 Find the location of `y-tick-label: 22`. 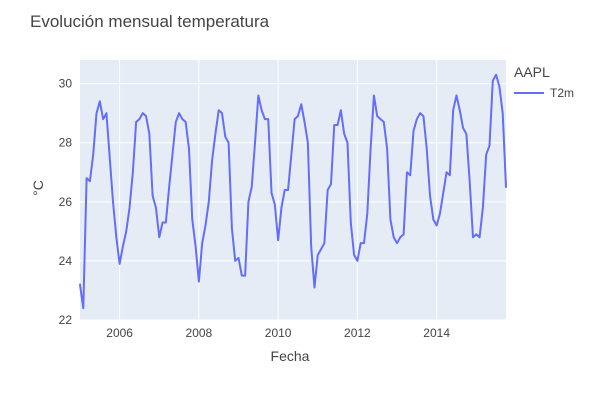

y-tick-label: 22 is located at coordinates (66, 320).